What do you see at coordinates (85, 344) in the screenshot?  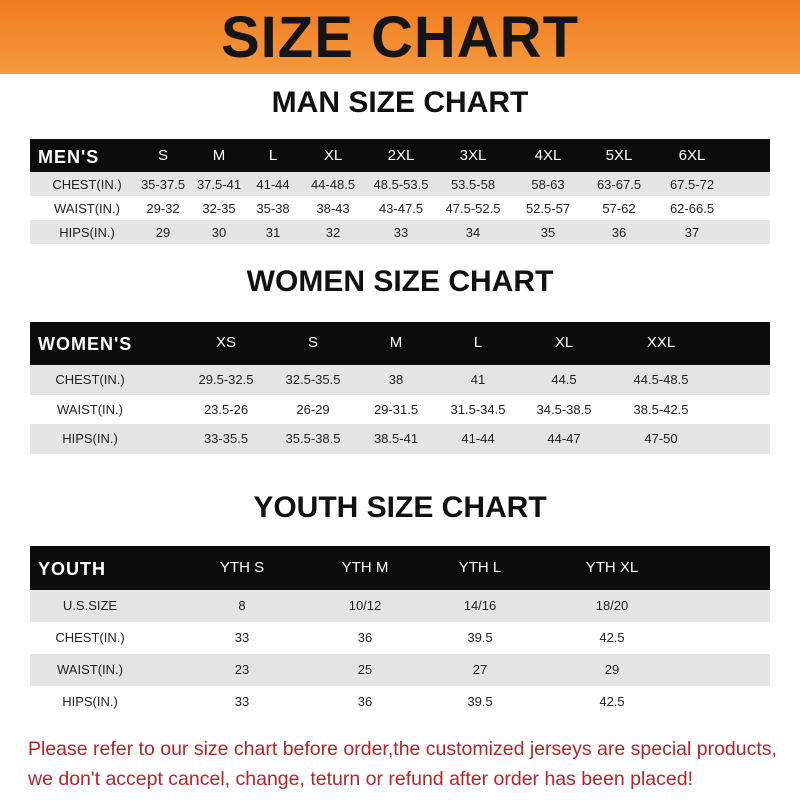 I see `table-title-cell: WOMEN'S` at bounding box center [85, 344].